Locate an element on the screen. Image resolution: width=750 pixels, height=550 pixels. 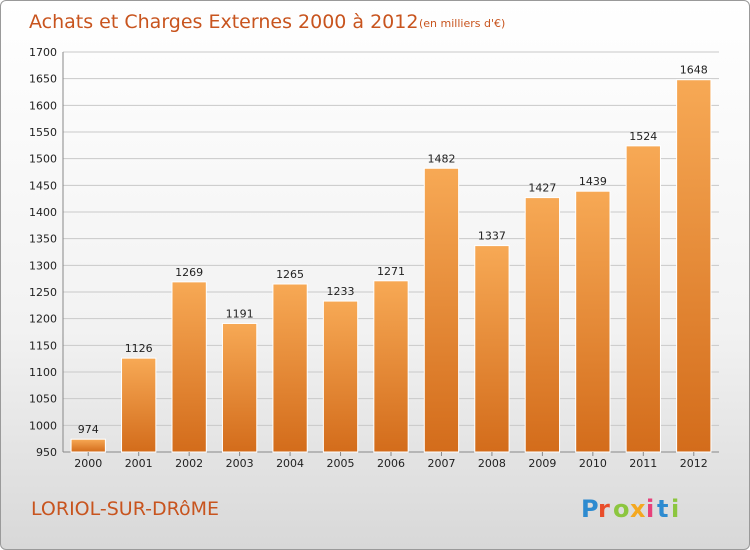
bar-value-label: 1337 is located at coordinates (492, 236).